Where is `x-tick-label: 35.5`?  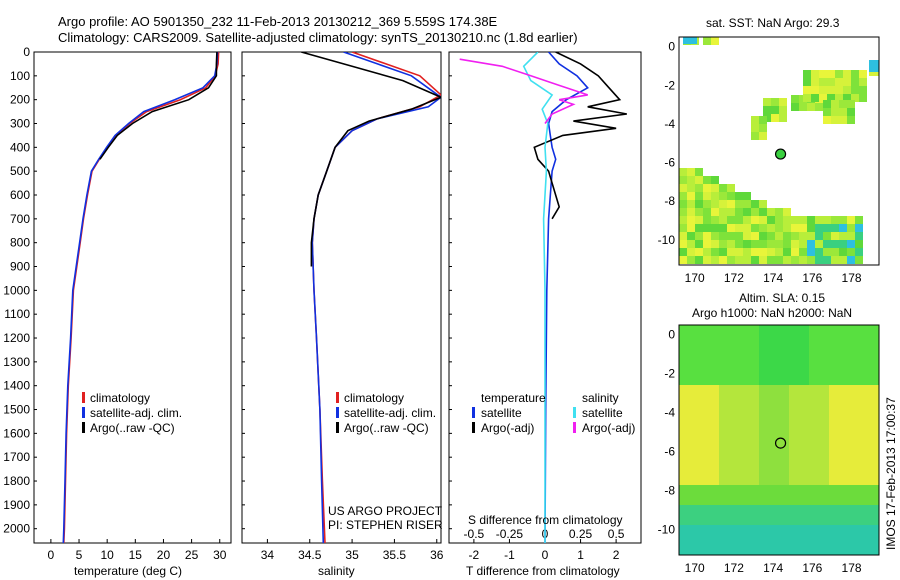
x-tick-label: 35.5 is located at coordinates (395, 555).